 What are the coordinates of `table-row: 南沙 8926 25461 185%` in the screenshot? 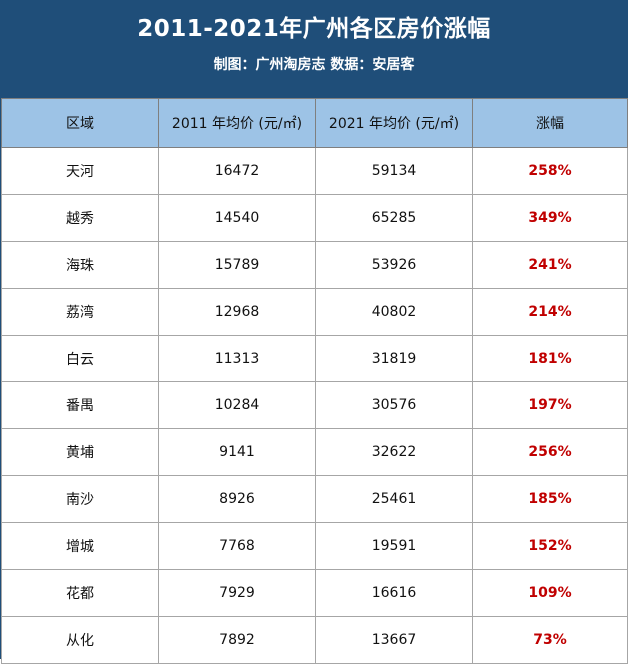 It's located at (314, 499).